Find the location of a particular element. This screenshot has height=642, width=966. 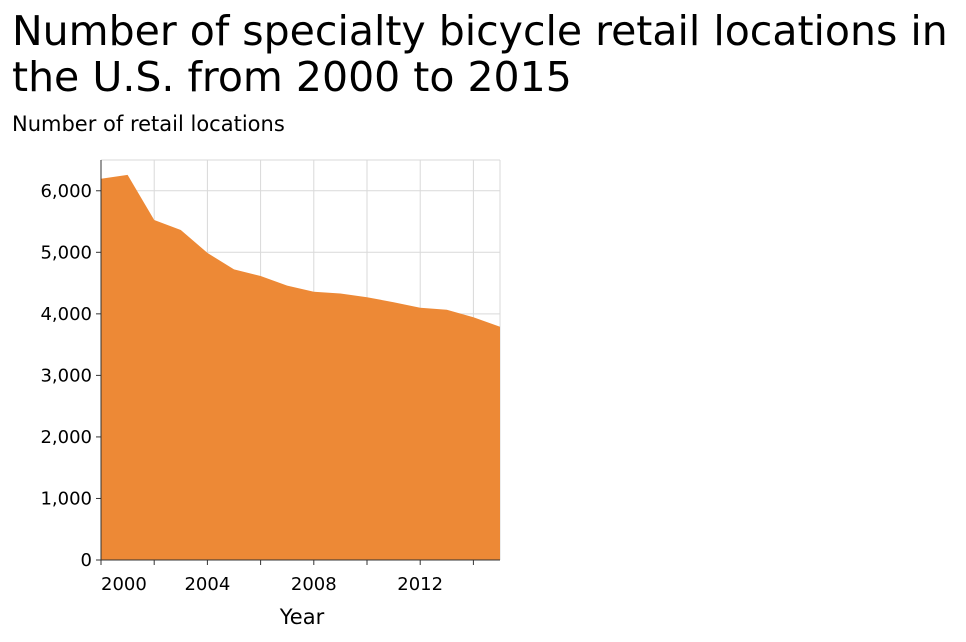

x-axis-title: Year is located at coordinates (302, 617).